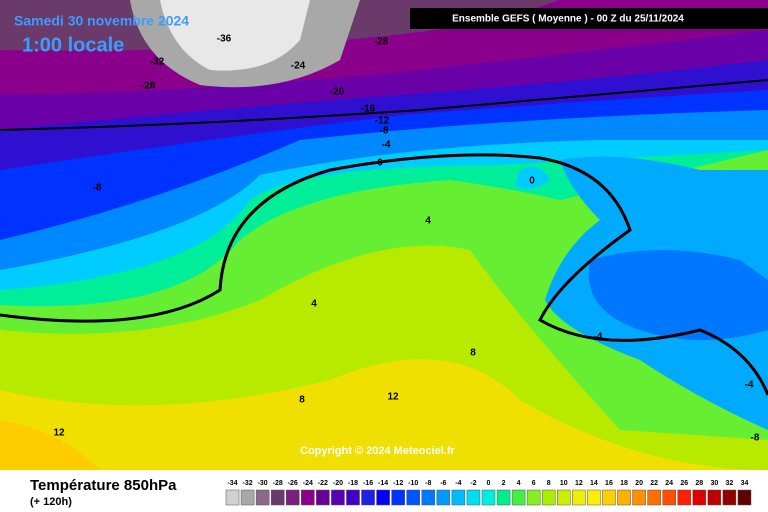  Describe the element at coordinates (378, 451) in the screenshot. I see `copyright: Copyright © 2024 Meteociel.fr` at that location.